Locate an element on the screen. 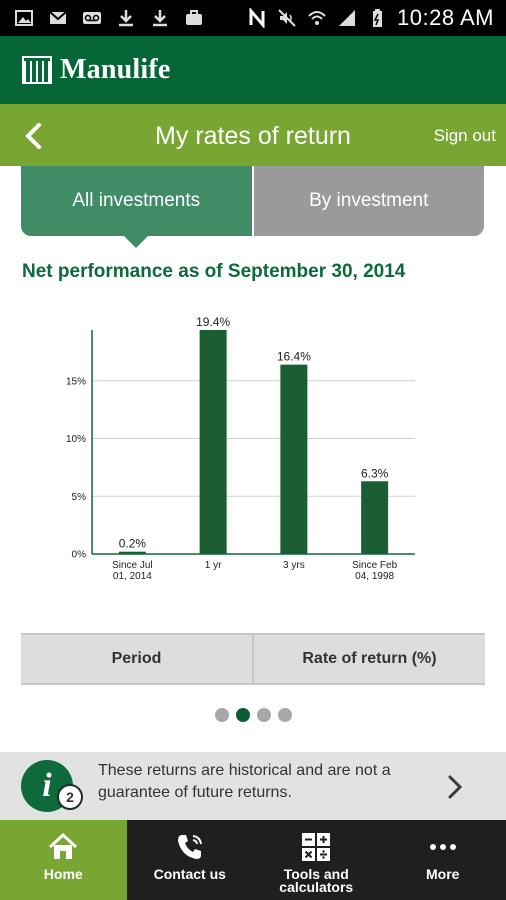 This screenshot has width=506, height=900. x-tick-label: 04, 1998 is located at coordinates (374, 576).